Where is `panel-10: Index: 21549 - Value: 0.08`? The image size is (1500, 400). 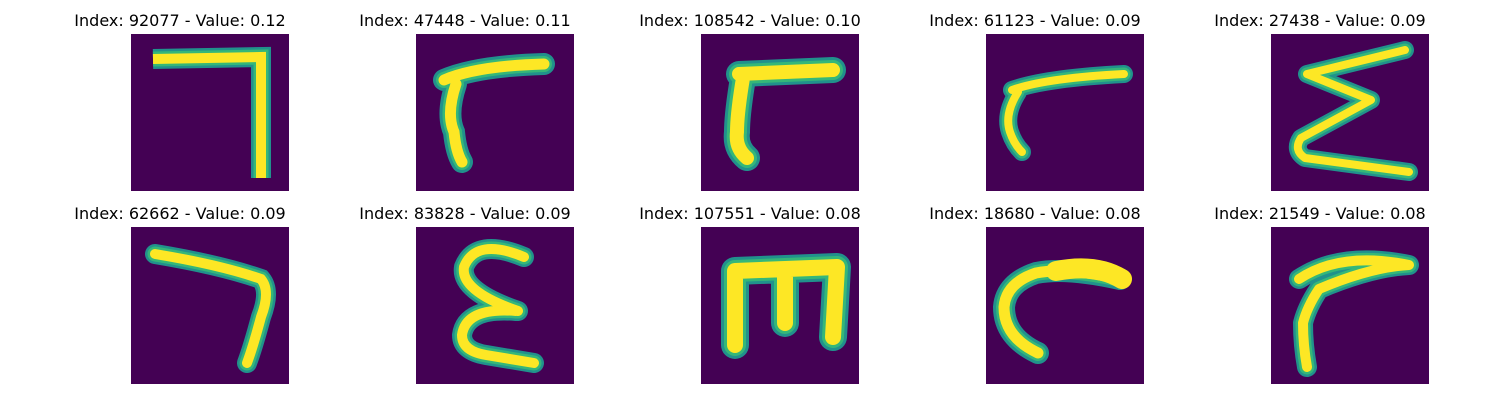
panel-10: Index: 21549 - Value: 0.08 is located at coordinates (1320, 288).